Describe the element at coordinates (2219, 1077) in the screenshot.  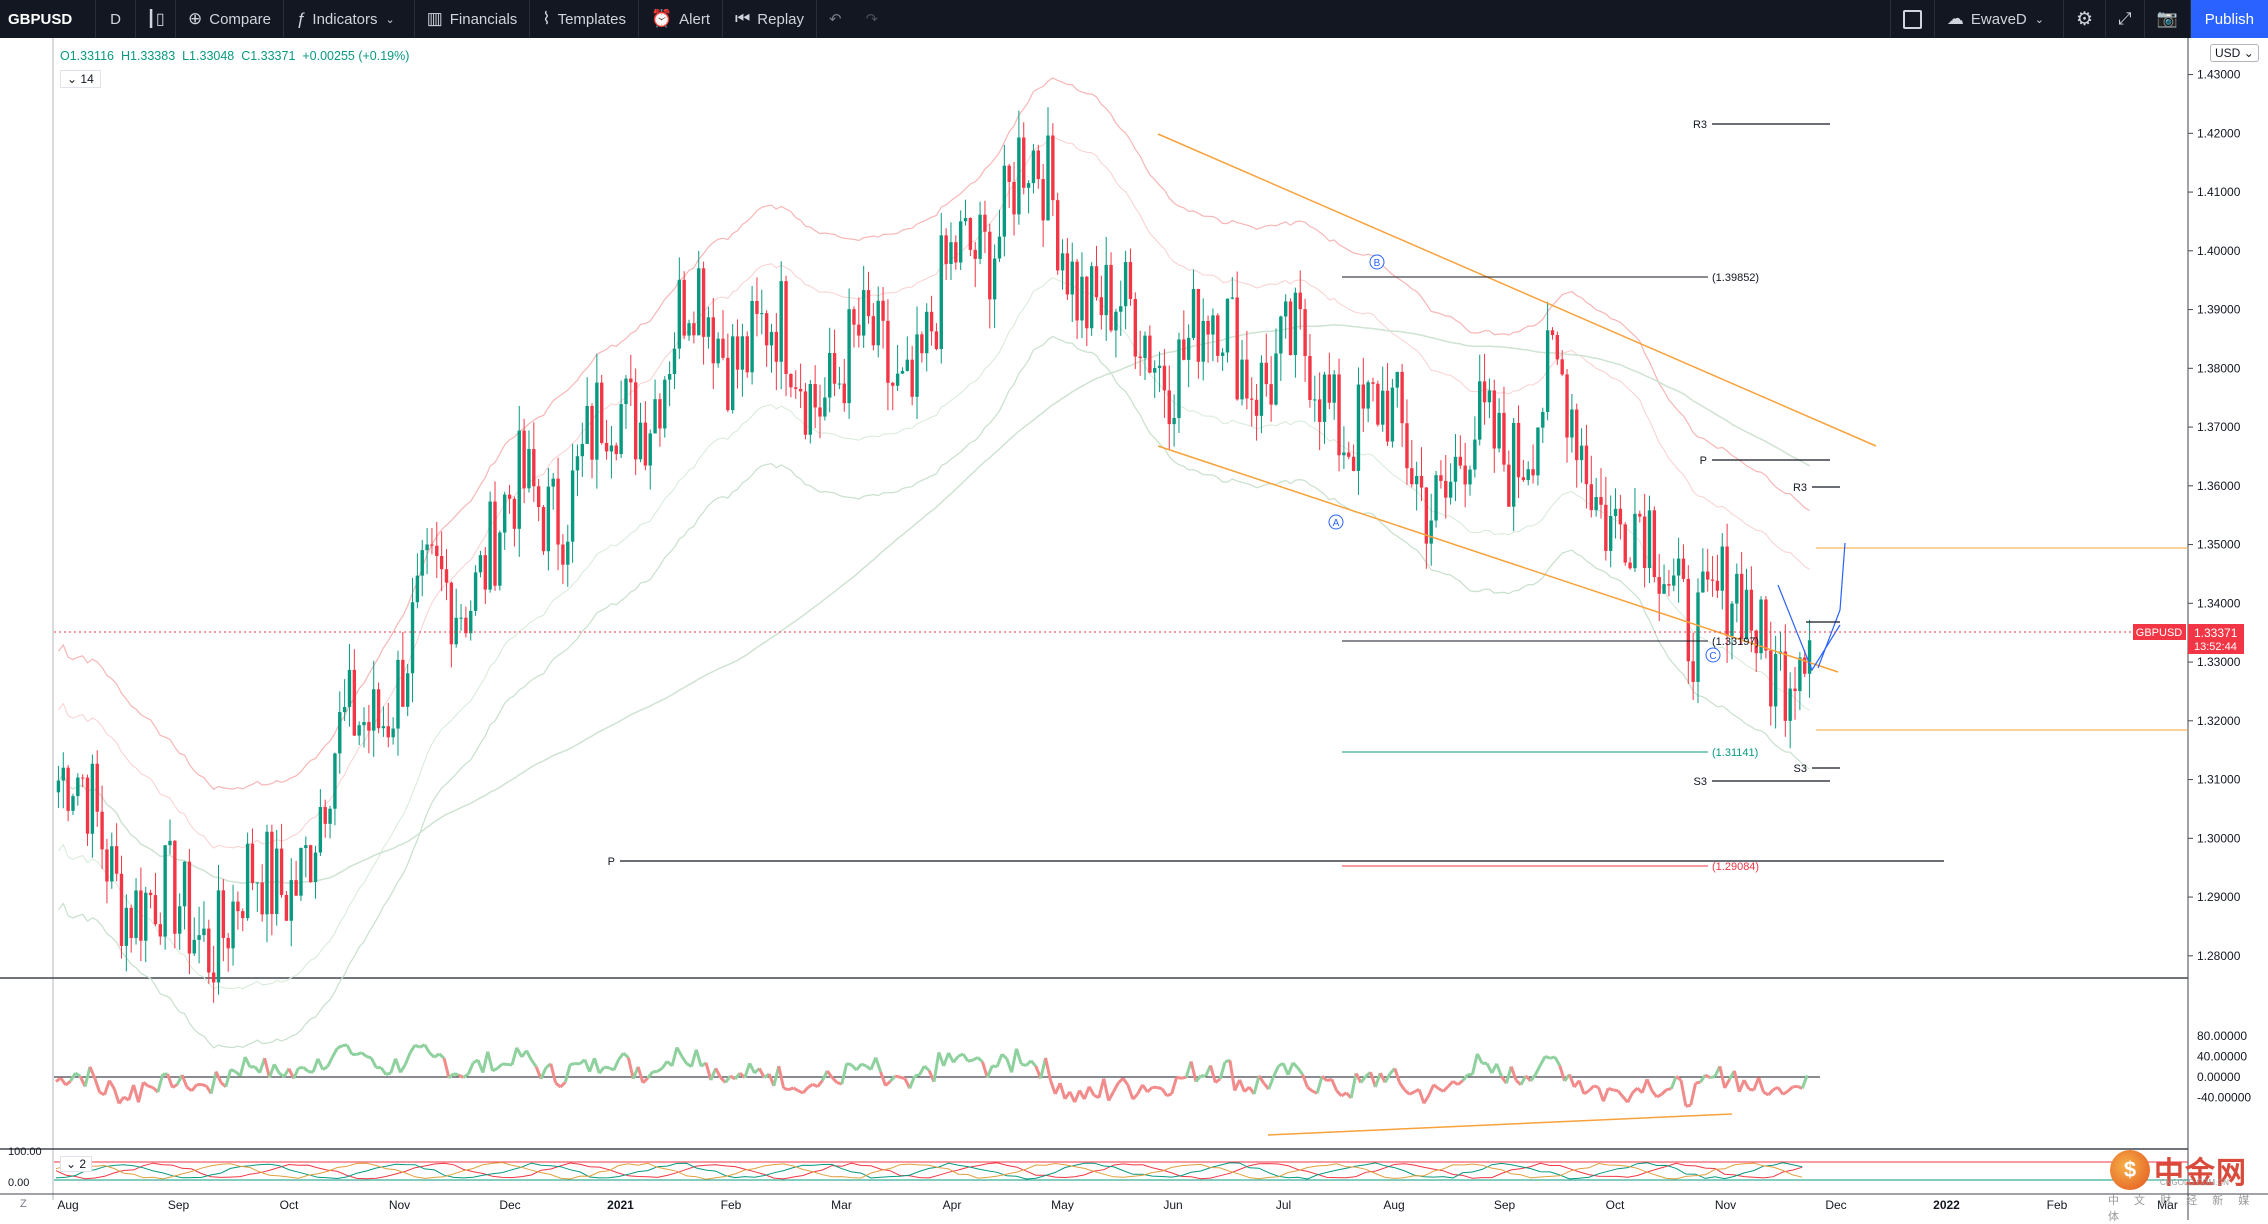
I see `osc-tick-label: 0.00000` at that location.